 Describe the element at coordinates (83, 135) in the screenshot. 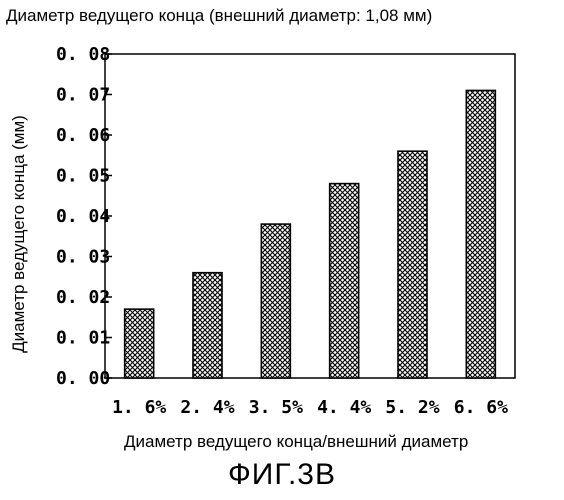

I see `y-tick-label: 0. 06` at that location.